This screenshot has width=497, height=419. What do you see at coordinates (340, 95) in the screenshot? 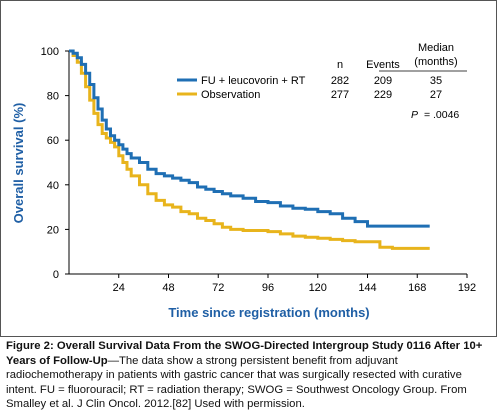
I see `legend-n-observation: 277` at bounding box center [340, 95].